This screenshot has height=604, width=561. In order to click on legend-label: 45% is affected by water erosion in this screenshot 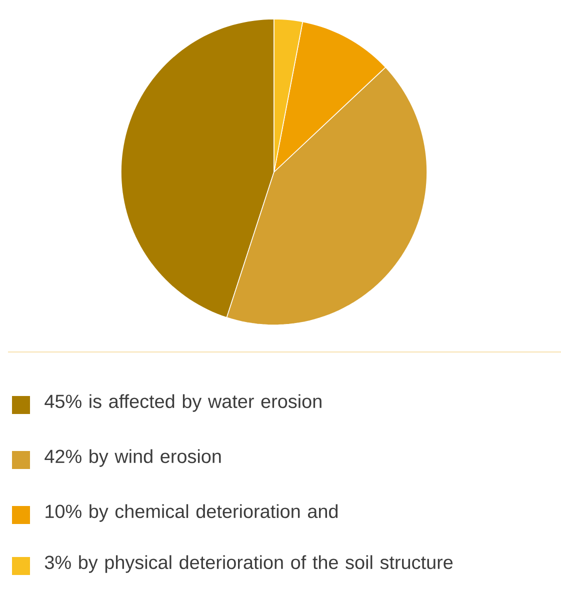, I will do `click(183, 403)`.